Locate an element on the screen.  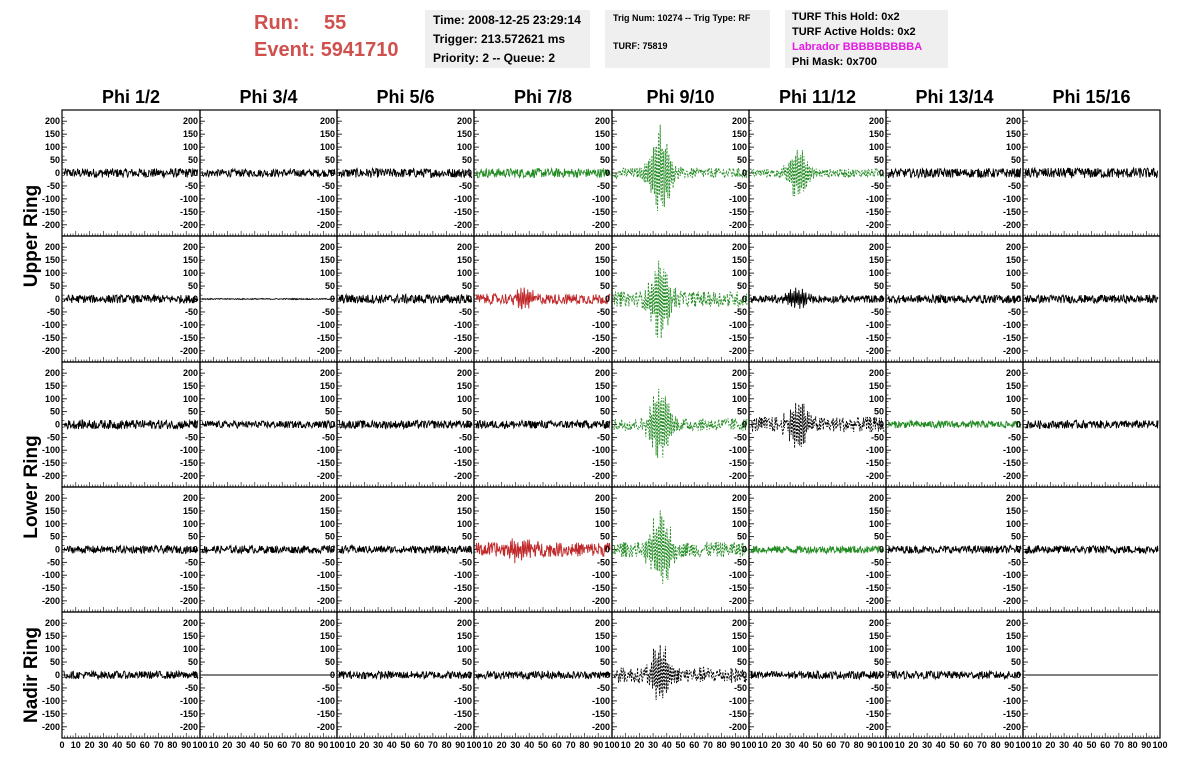
event-label: Event: is located at coordinates (285, 50).